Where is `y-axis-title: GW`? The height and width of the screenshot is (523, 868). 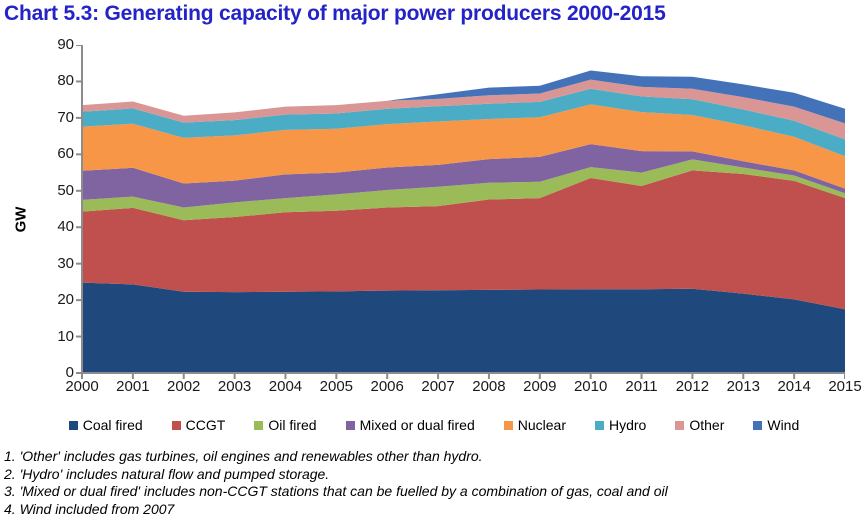 y-axis-title: GW is located at coordinates (21, 219).